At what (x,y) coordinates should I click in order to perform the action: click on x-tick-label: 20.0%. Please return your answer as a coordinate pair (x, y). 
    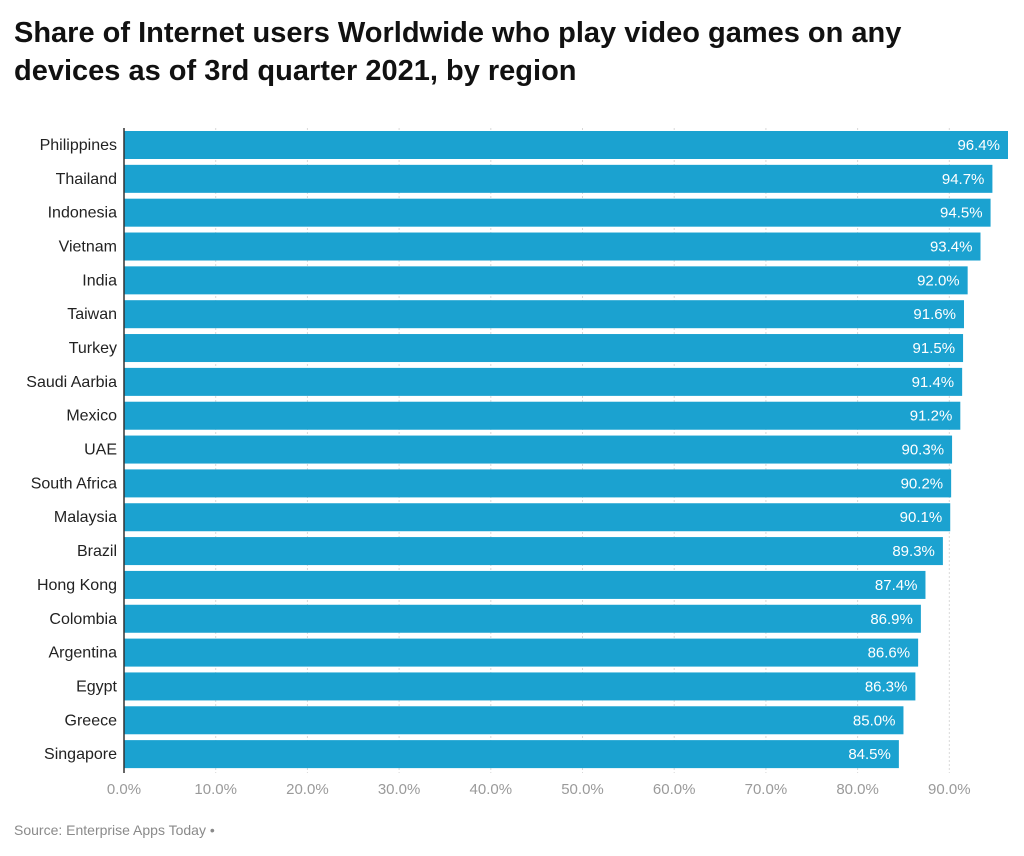
    Looking at the image, I should click on (307, 789).